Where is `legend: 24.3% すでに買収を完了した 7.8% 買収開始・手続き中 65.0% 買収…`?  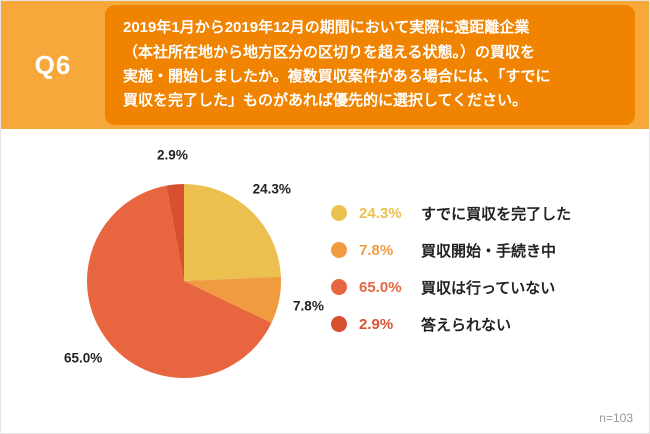 legend: 24.3% すでに買収を完了した 7.8% 買収開始・手続き中 65.0% 買収… is located at coordinates (451, 268).